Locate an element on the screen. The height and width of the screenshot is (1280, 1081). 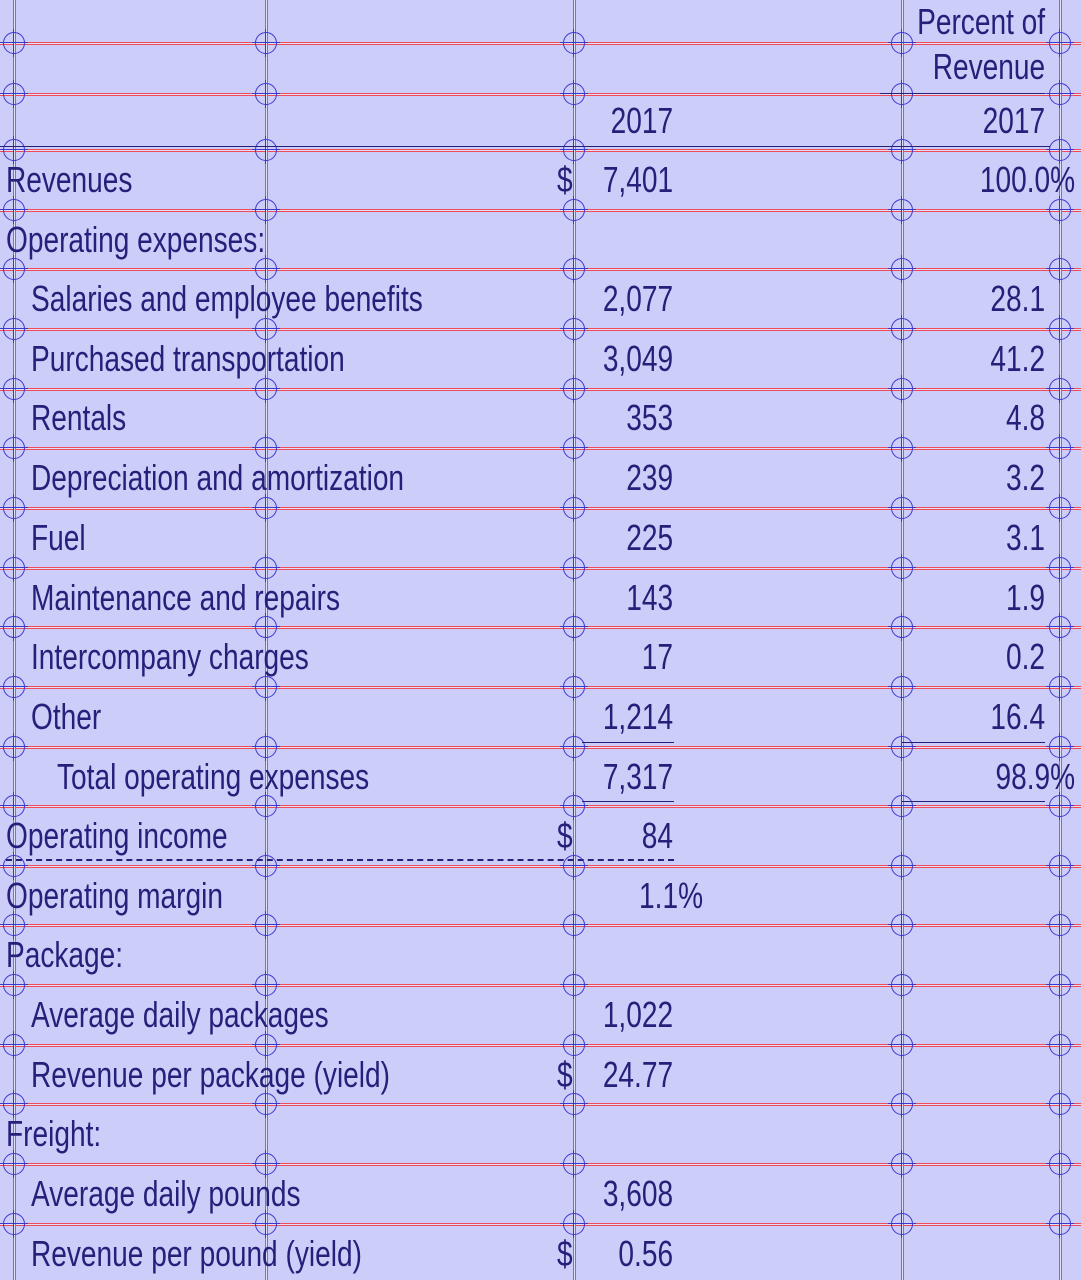
row-purchased-transportation-pct: 41.2 is located at coordinates (1017, 358).